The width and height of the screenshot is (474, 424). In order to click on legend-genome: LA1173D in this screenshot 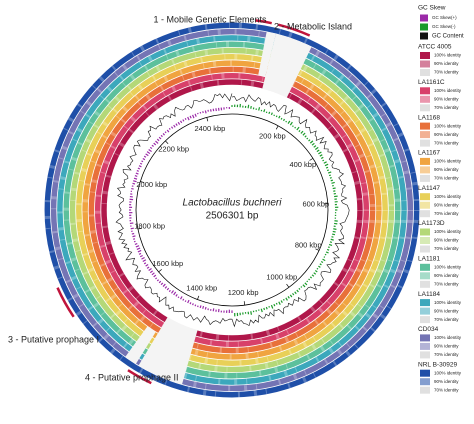, I will do `click(431, 223)`.